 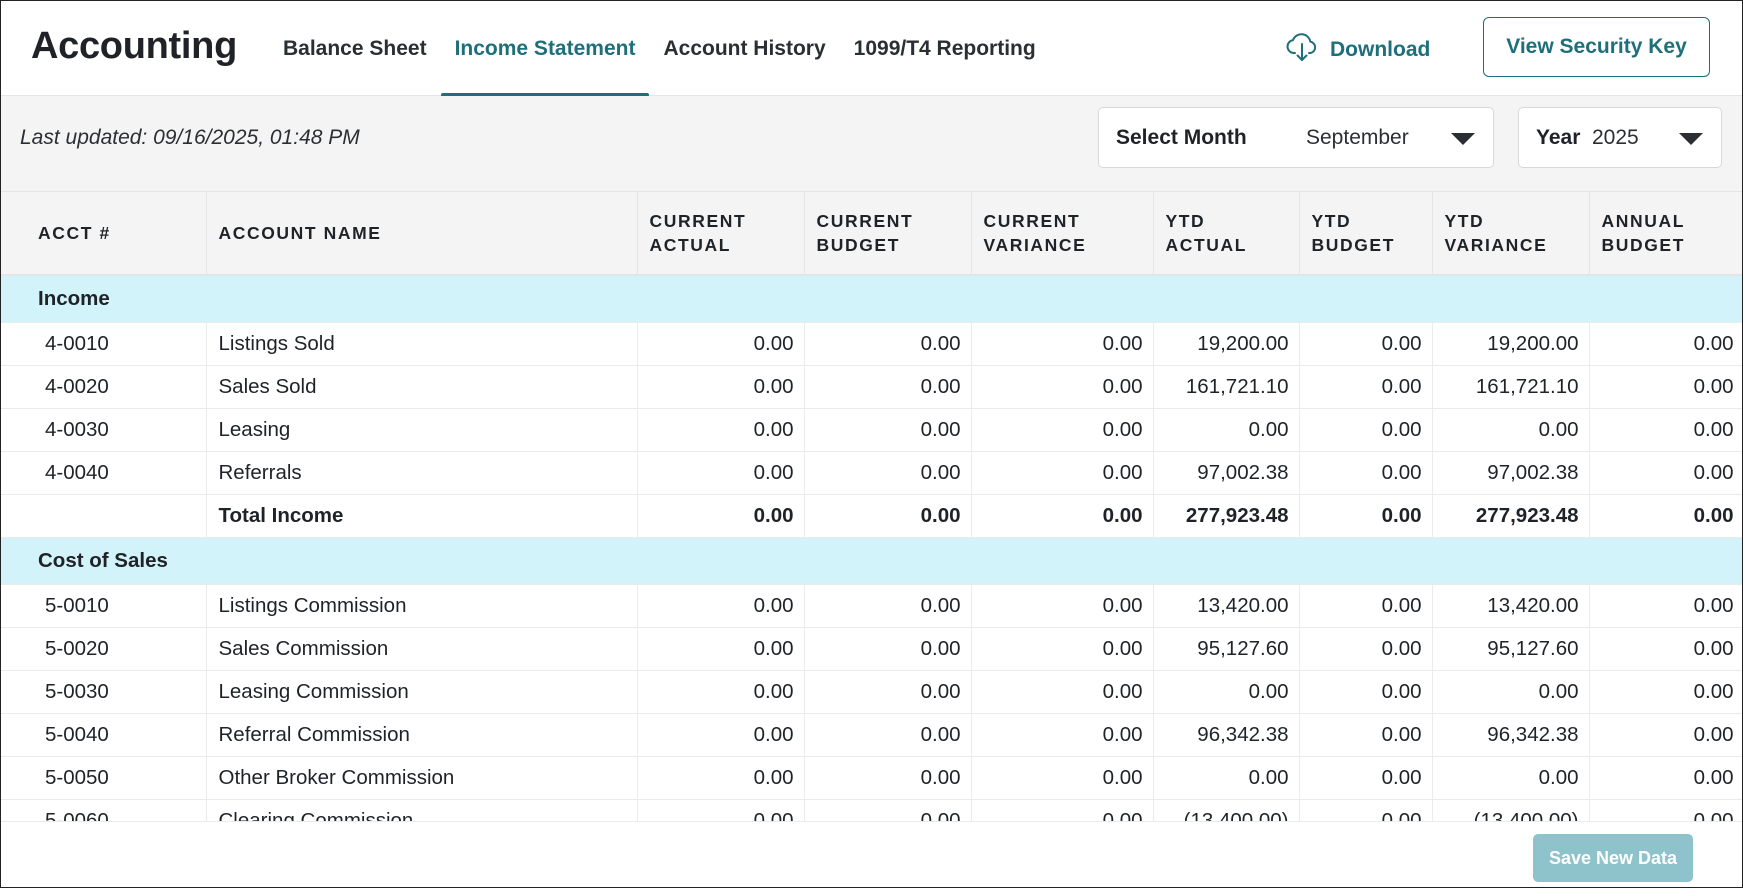 What do you see at coordinates (944, 48) in the screenshot?
I see `tab-1099-t4-reporting: 1099/T4 Reporting` at bounding box center [944, 48].